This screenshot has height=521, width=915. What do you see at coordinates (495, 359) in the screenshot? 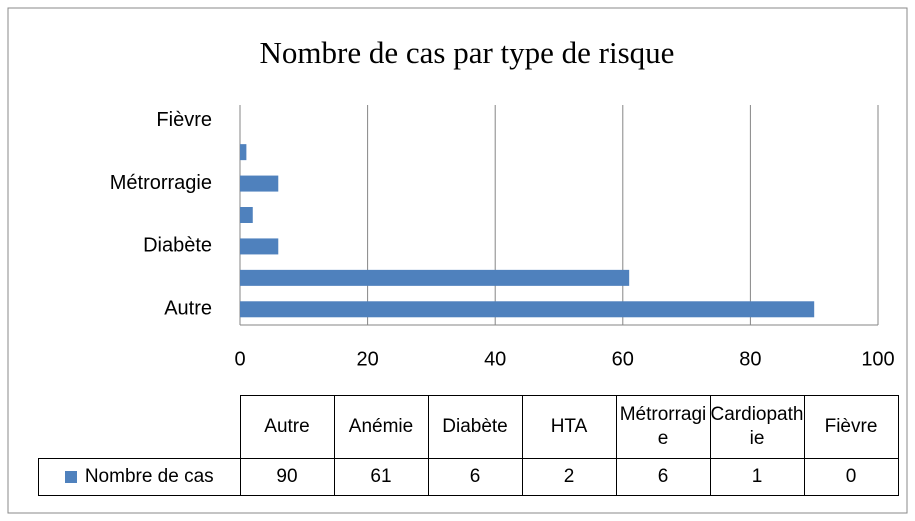
I see `x-tick-label: 40` at bounding box center [495, 359].